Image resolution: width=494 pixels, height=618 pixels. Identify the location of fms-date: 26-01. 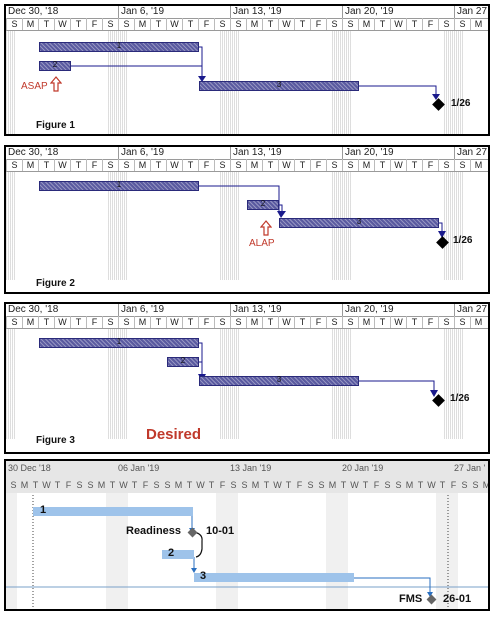
(457, 599).